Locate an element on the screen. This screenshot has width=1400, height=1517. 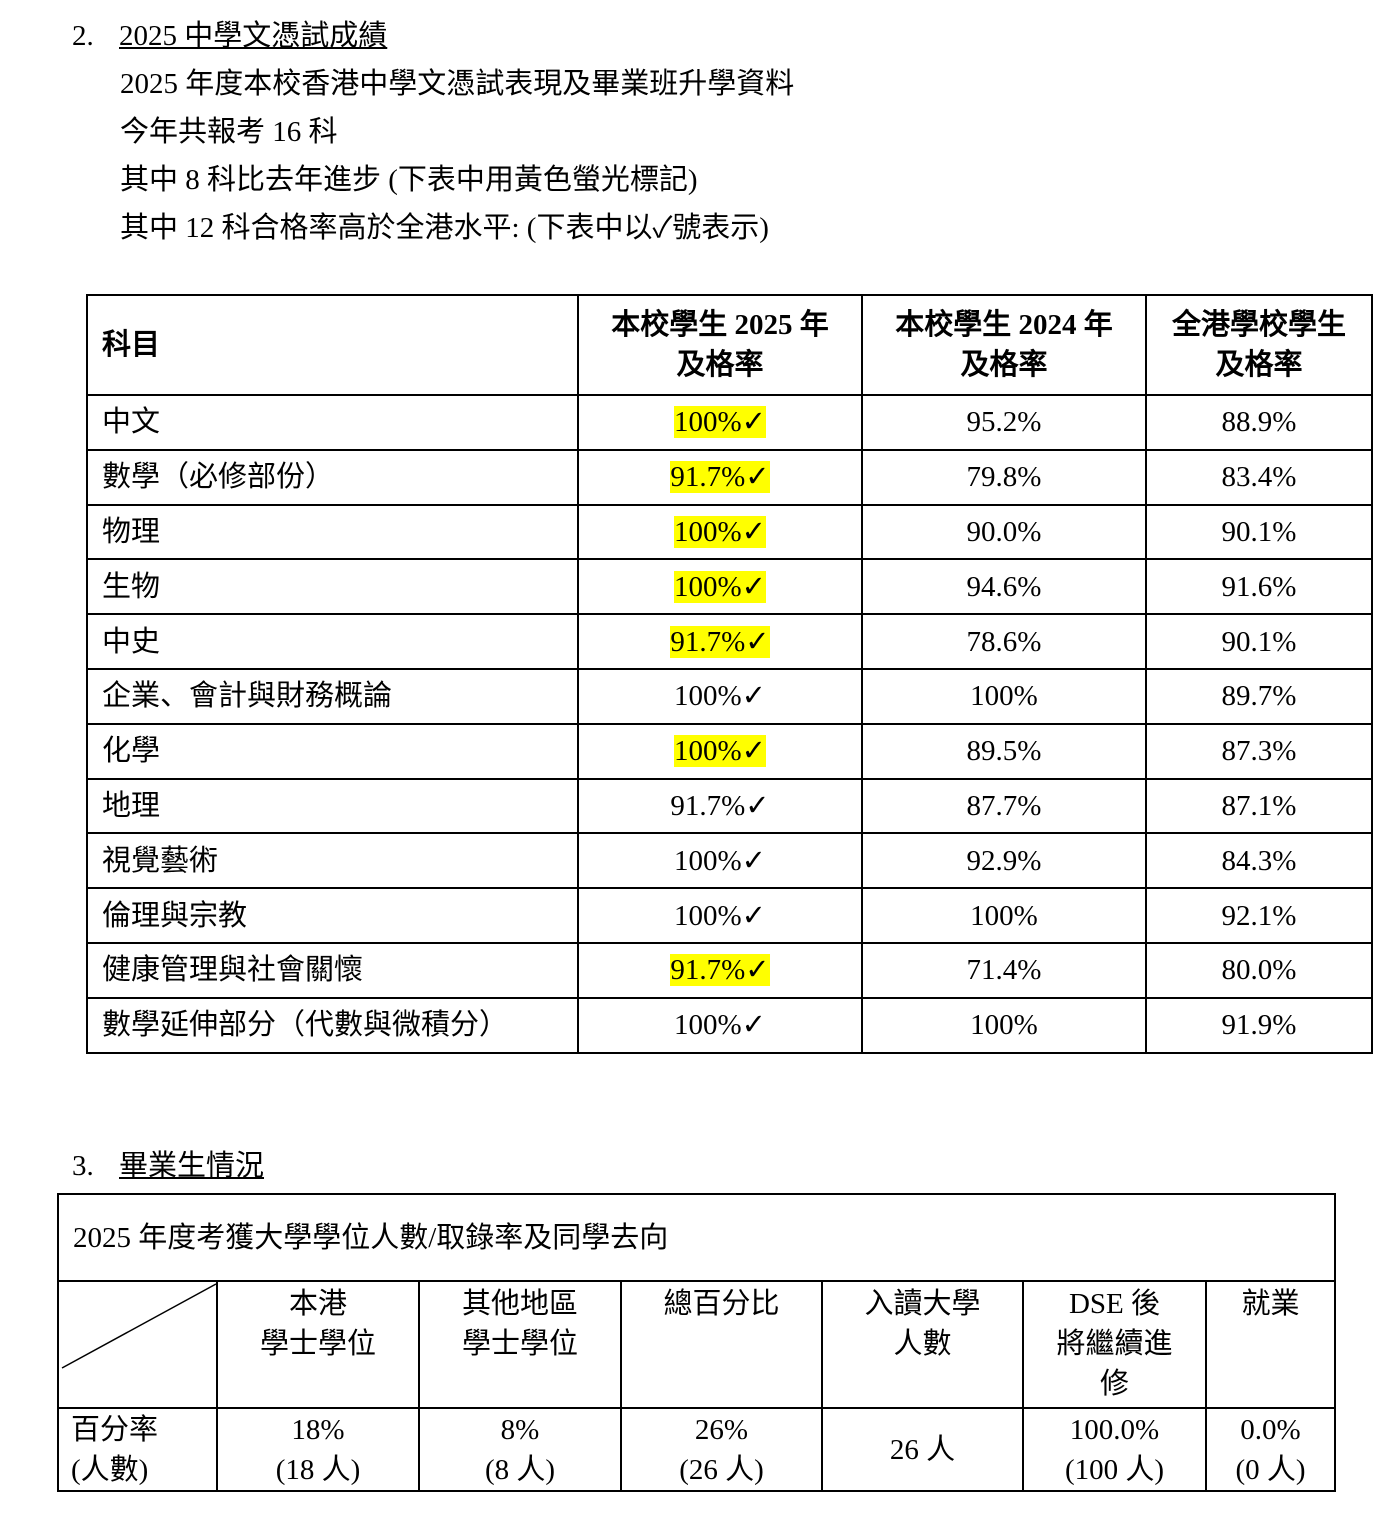
rate-cell: 92.1% is located at coordinates (1259, 915).